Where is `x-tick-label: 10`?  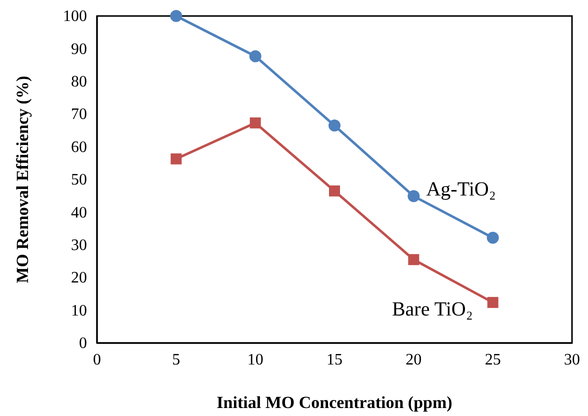
x-tick-label: 10 is located at coordinates (255, 359).